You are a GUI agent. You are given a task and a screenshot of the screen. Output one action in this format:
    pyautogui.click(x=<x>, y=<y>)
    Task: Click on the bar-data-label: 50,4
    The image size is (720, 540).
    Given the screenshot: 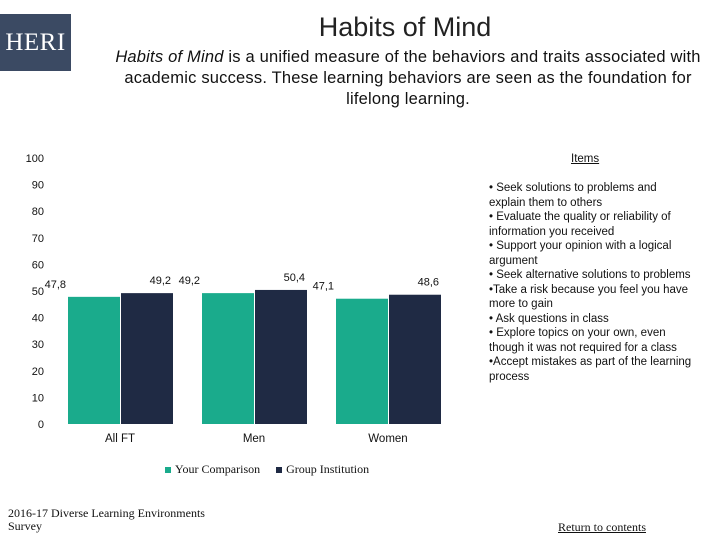 What is the action you would take?
    pyautogui.click(x=294, y=278)
    